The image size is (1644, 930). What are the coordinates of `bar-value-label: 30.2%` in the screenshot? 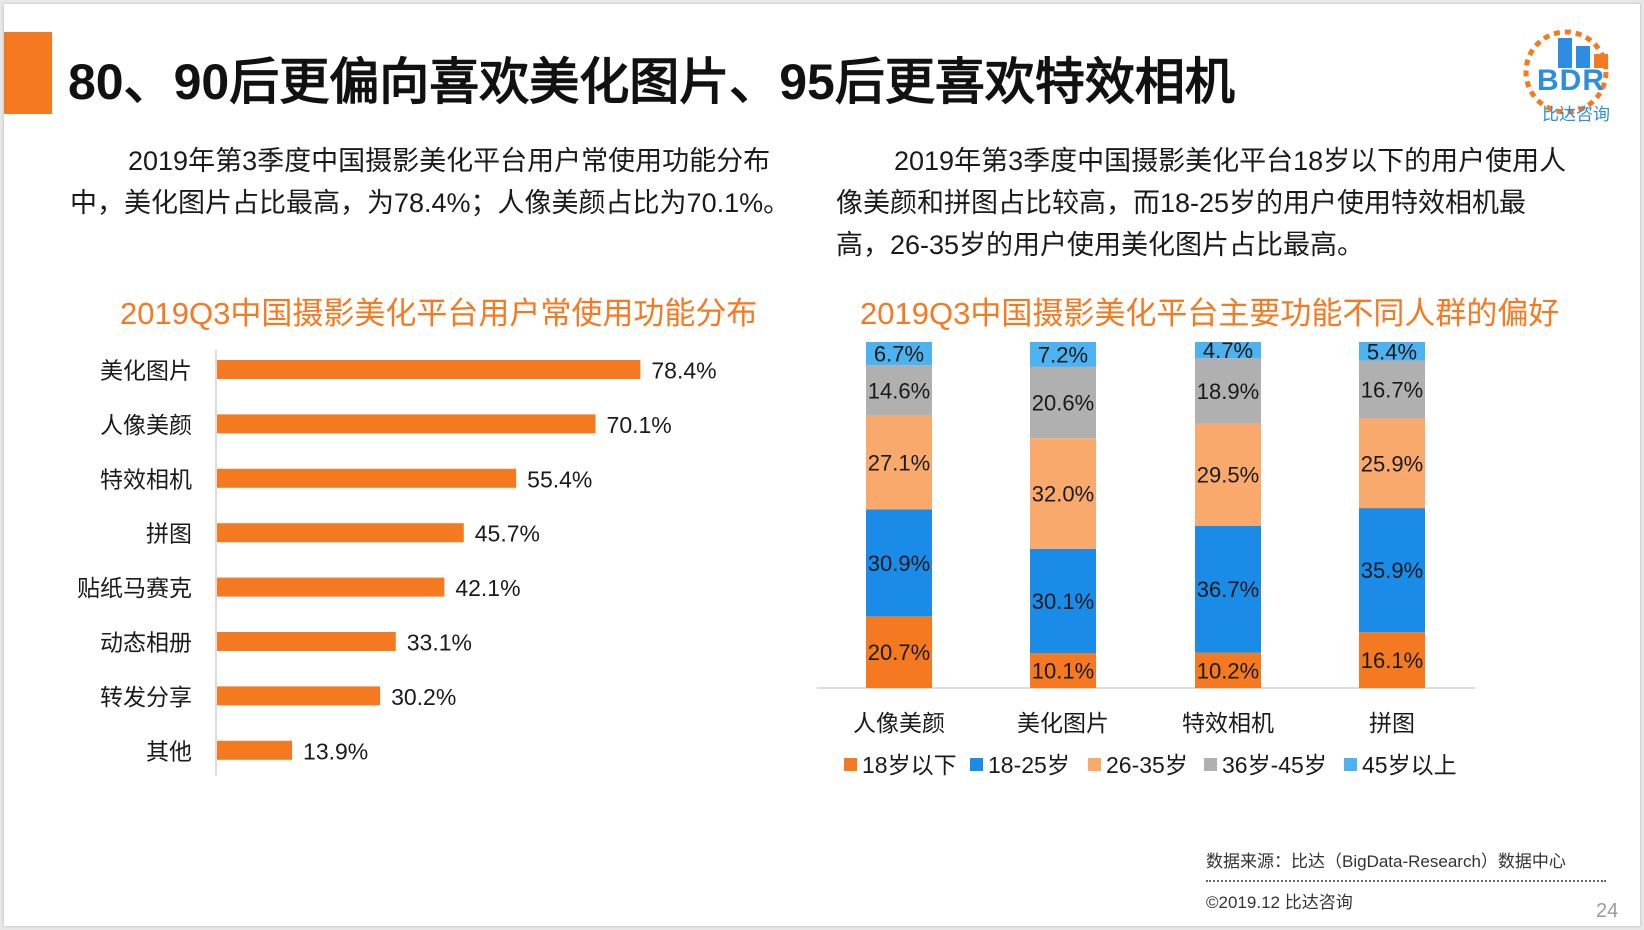 It's located at (423, 697).